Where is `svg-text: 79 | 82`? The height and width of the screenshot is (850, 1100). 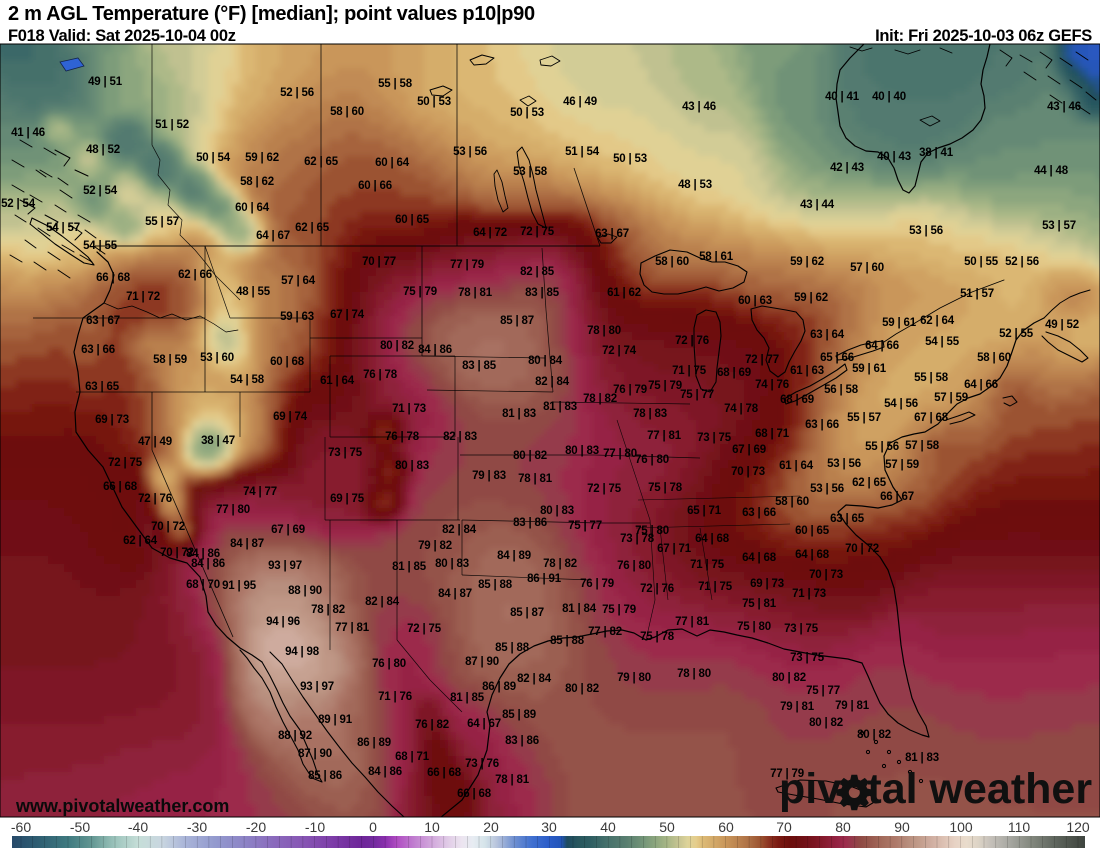 svg-text: 79 | 82 is located at coordinates (435, 546).